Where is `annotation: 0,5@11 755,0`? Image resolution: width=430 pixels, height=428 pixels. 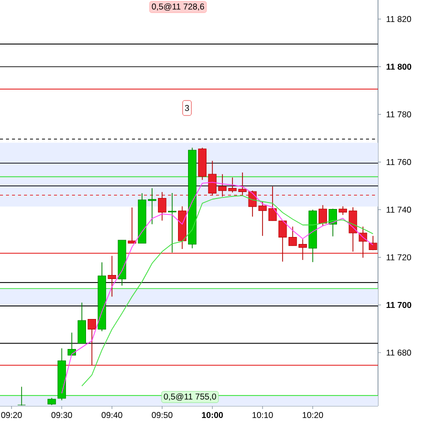
annotation: 0,5@11 755,0 is located at coordinates (190, 397).